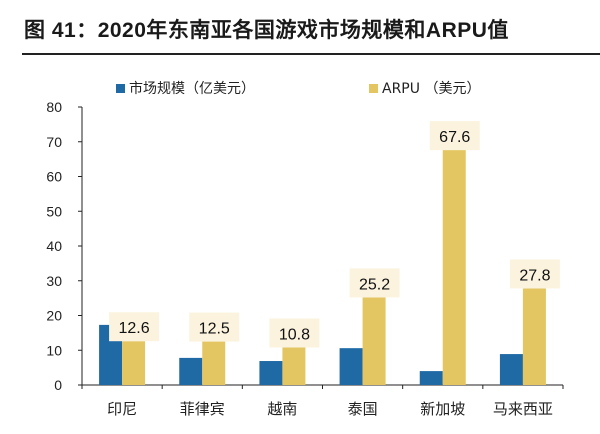 This screenshot has width=600, height=434. I want to click on title-divider, so click(311, 54).